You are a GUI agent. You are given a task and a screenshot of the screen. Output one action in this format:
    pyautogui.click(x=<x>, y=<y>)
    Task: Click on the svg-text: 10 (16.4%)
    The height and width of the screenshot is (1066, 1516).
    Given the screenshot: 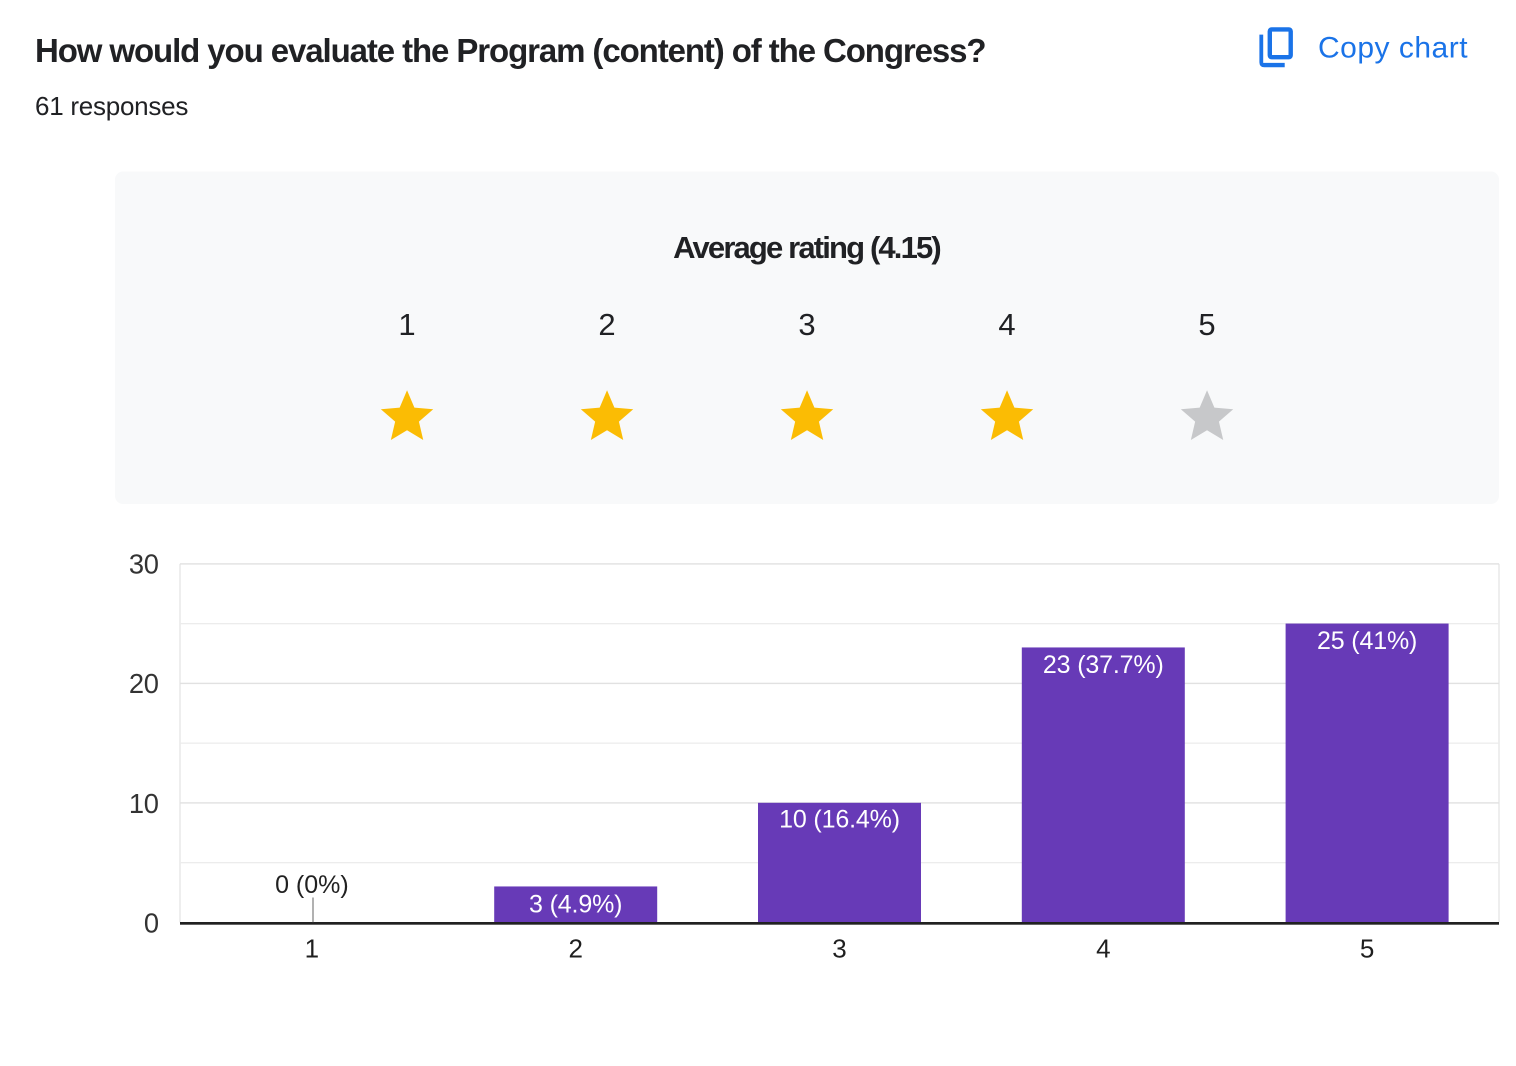 What is the action you would take?
    pyautogui.click(x=839, y=820)
    